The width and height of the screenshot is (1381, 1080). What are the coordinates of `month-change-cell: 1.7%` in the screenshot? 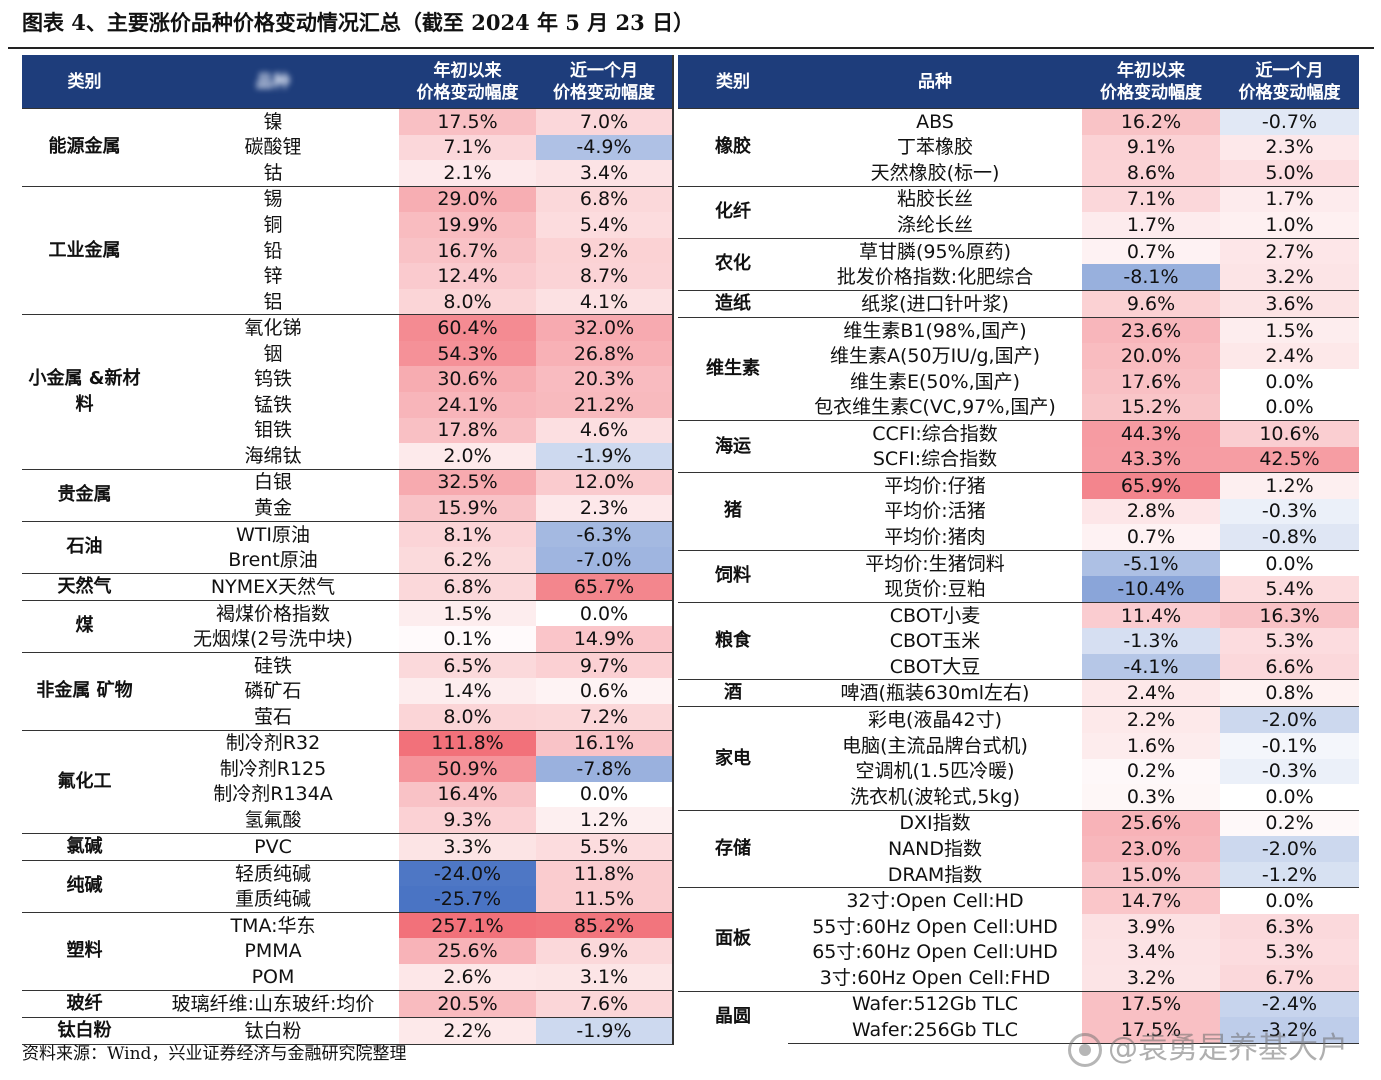 It's located at (1289, 199).